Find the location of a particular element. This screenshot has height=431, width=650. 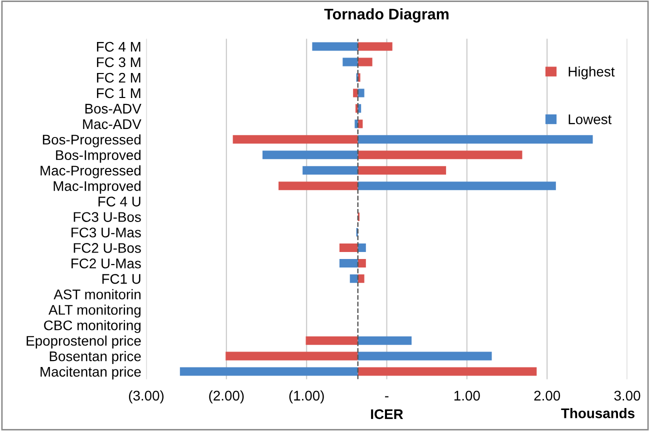

y-tick-label: FC3 U-Mas is located at coordinates (106, 233).